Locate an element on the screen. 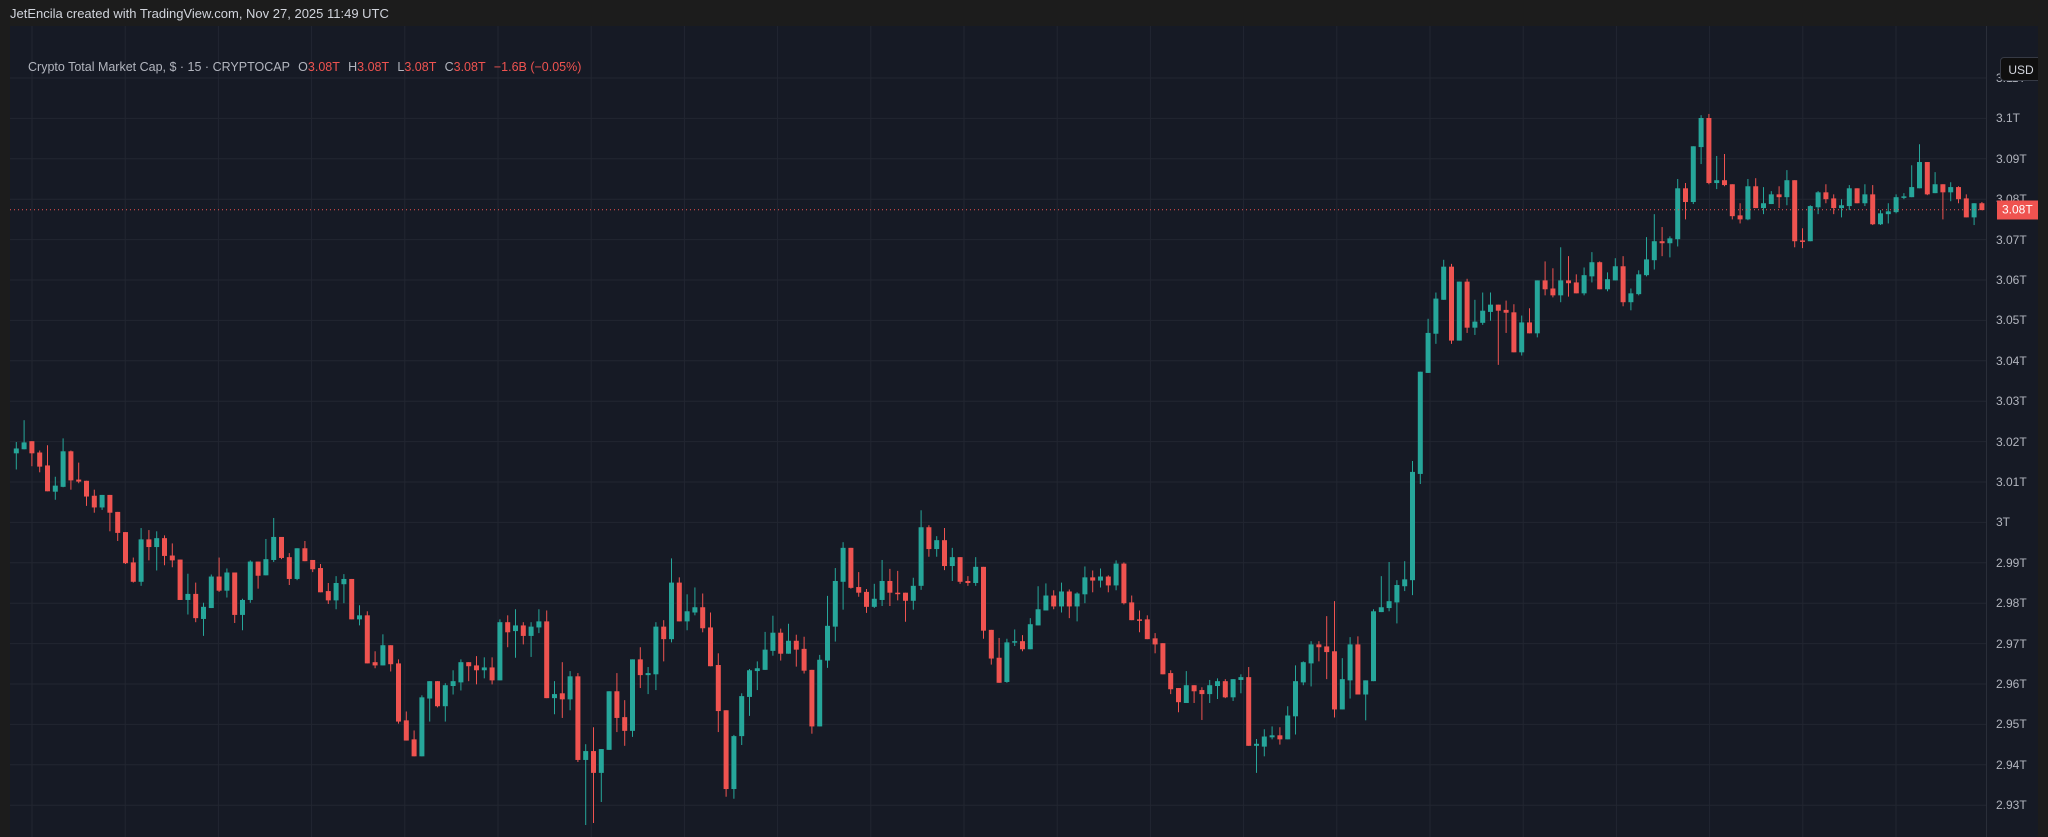 The image size is (2048, 837). close-value: 3.08T is located at coordinates (469, 67).